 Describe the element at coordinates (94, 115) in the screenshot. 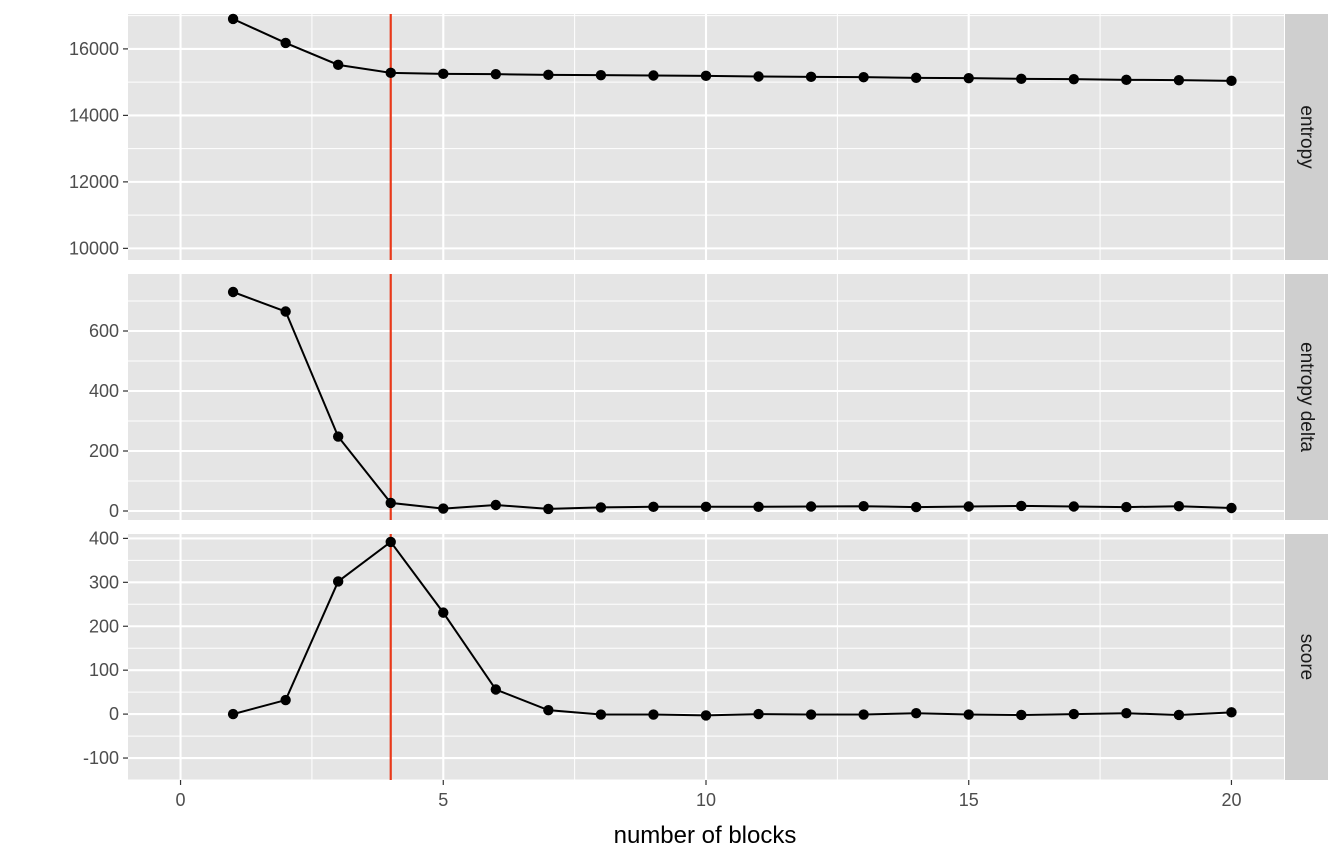

I see `y-tick-label: 14000` at that location.